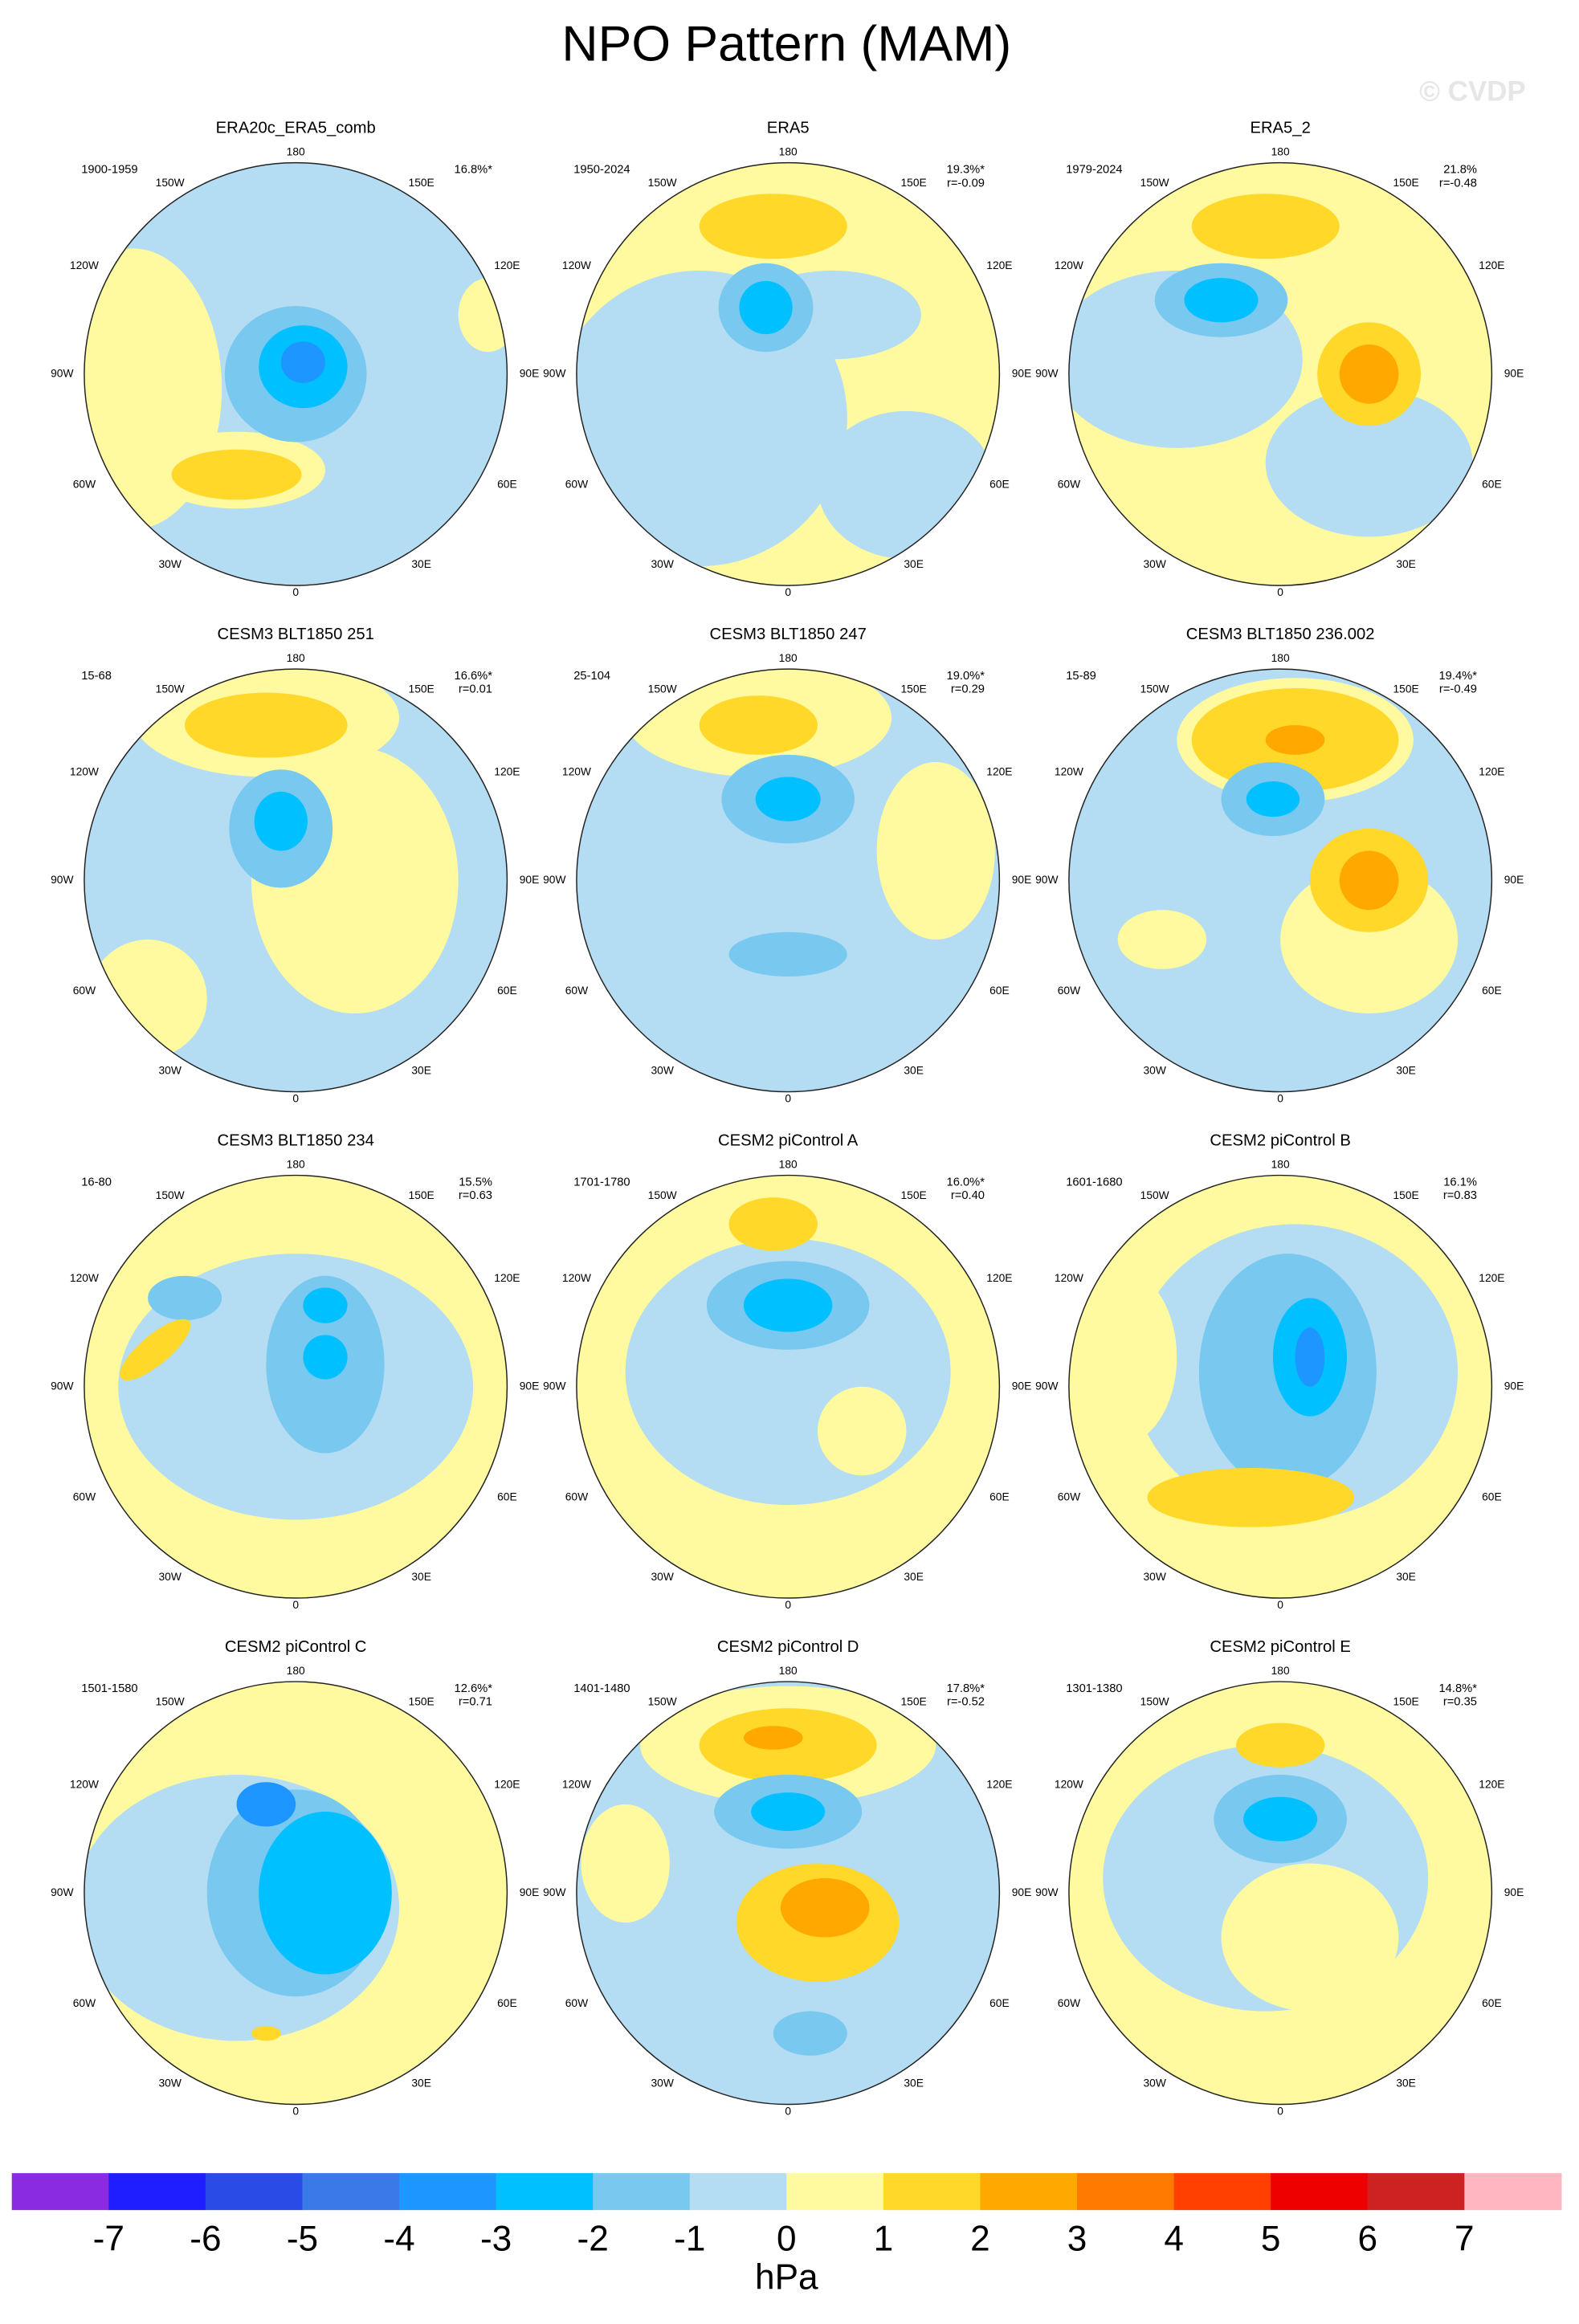 This screenshot has height=2324, width=1579. Describe the element at coordinates (474, 1689) in the screenshot. I see `panel-percent: 12.6%*` at that location.